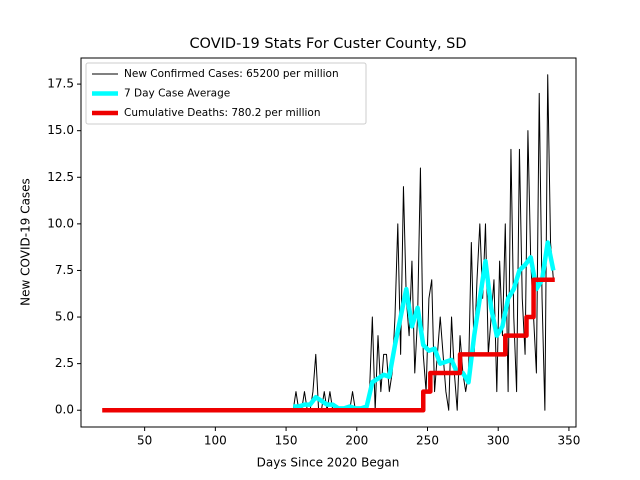  Describe the element at coordinates (215, 441) in the screenshot. I see `x-tick-label: 100` at that location.